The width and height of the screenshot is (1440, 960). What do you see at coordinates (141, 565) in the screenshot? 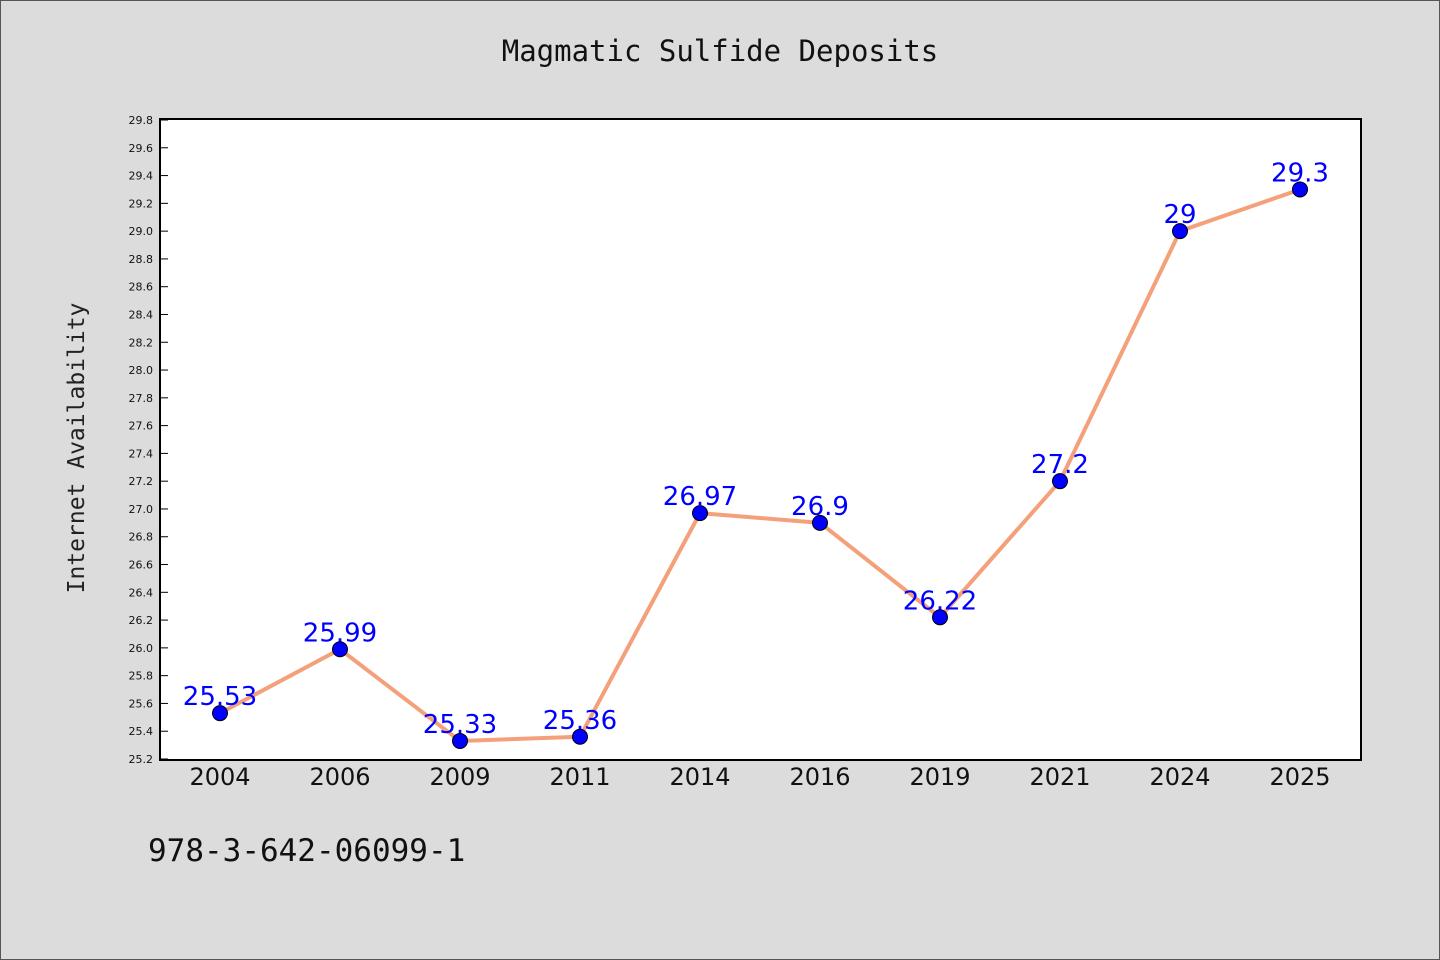
I see `y-tick-label: 26.6` at bounding box center [141, 565].